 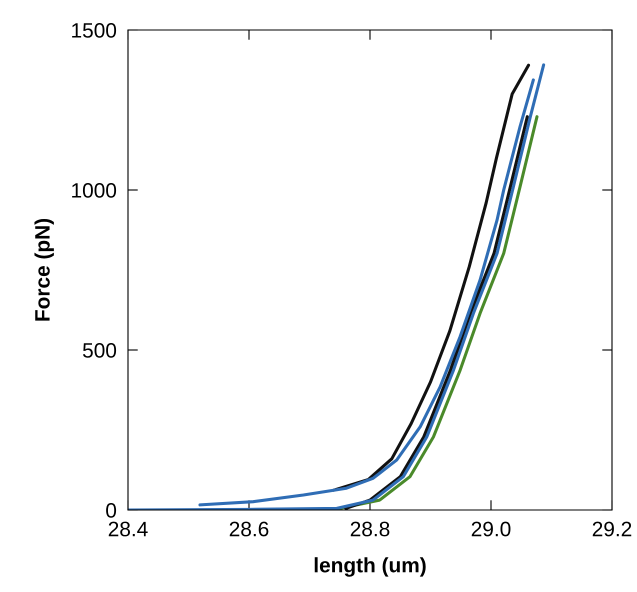 What do you see at coordinates (44, 269) in the screenshot?
I see `y-axis-title: Force (pN)` at bounding box center [44, 269].